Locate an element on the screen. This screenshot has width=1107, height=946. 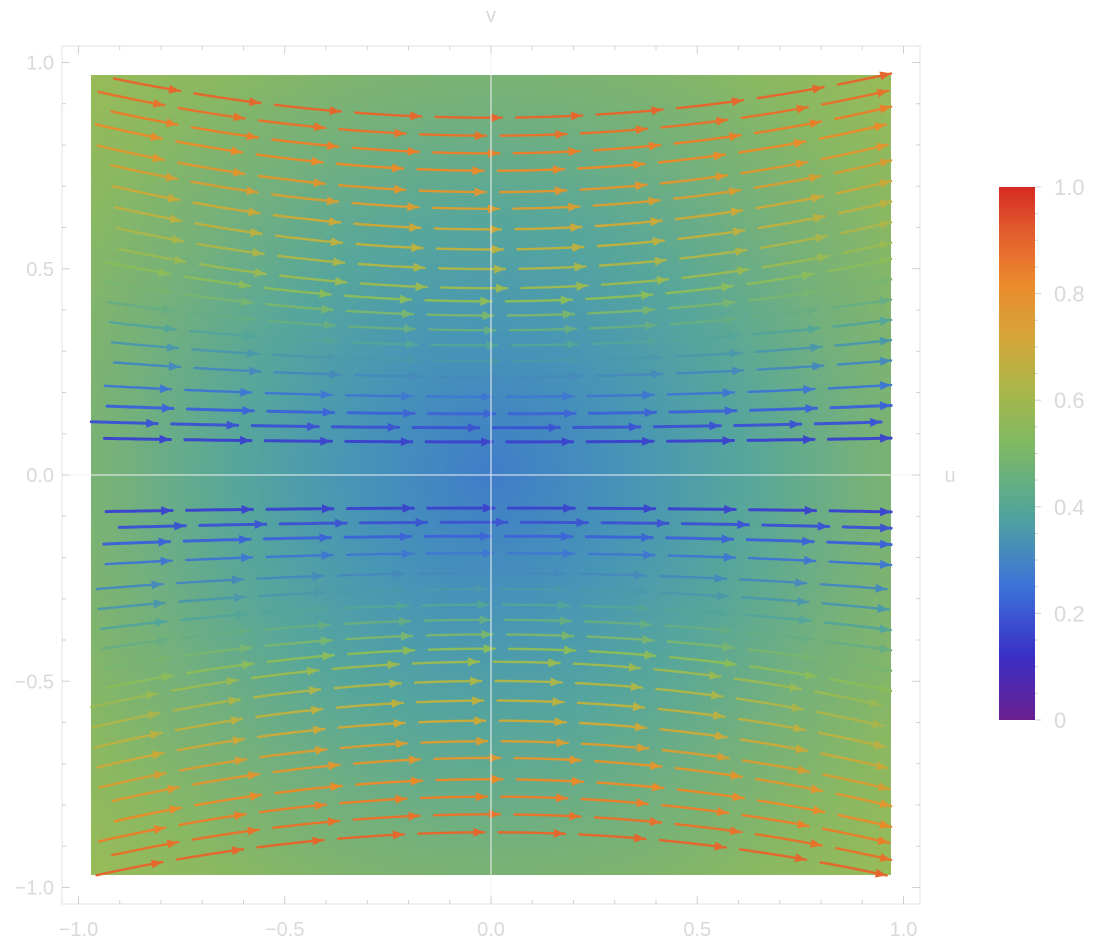
y-tick-label: 0.0 is located at coordinates (40, 476).